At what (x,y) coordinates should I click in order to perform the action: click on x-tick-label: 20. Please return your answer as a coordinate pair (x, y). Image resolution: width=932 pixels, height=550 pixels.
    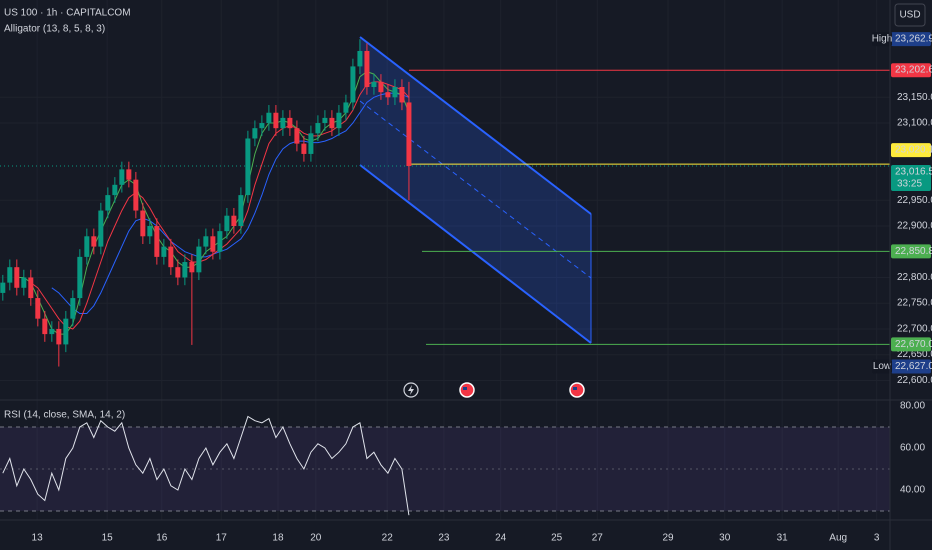
    Looking at the image, I should click on (316, 538).